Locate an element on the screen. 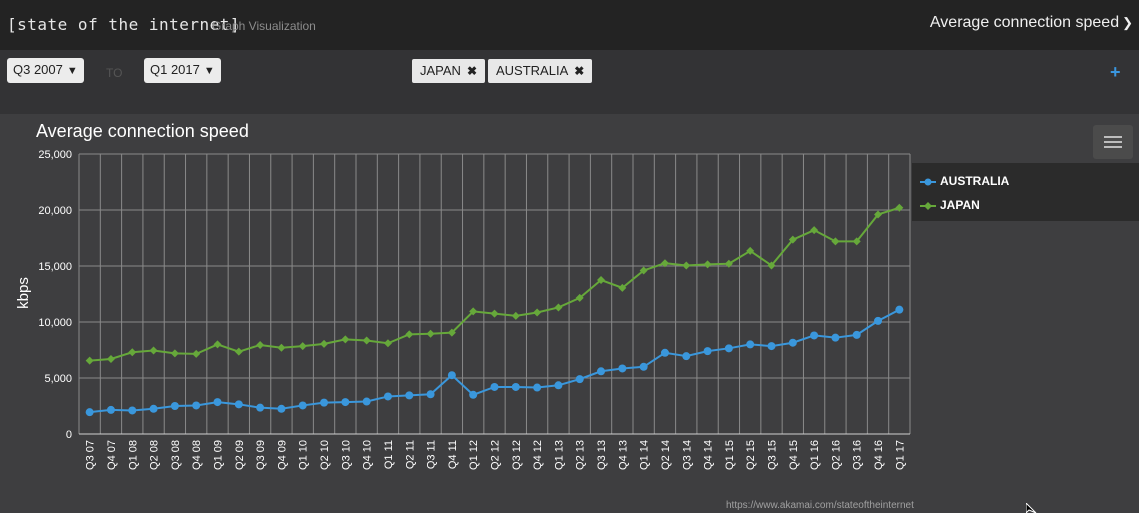 The image size is (1139, 513). y-tick-label: 10,000 is located at coordinates (55, 323).